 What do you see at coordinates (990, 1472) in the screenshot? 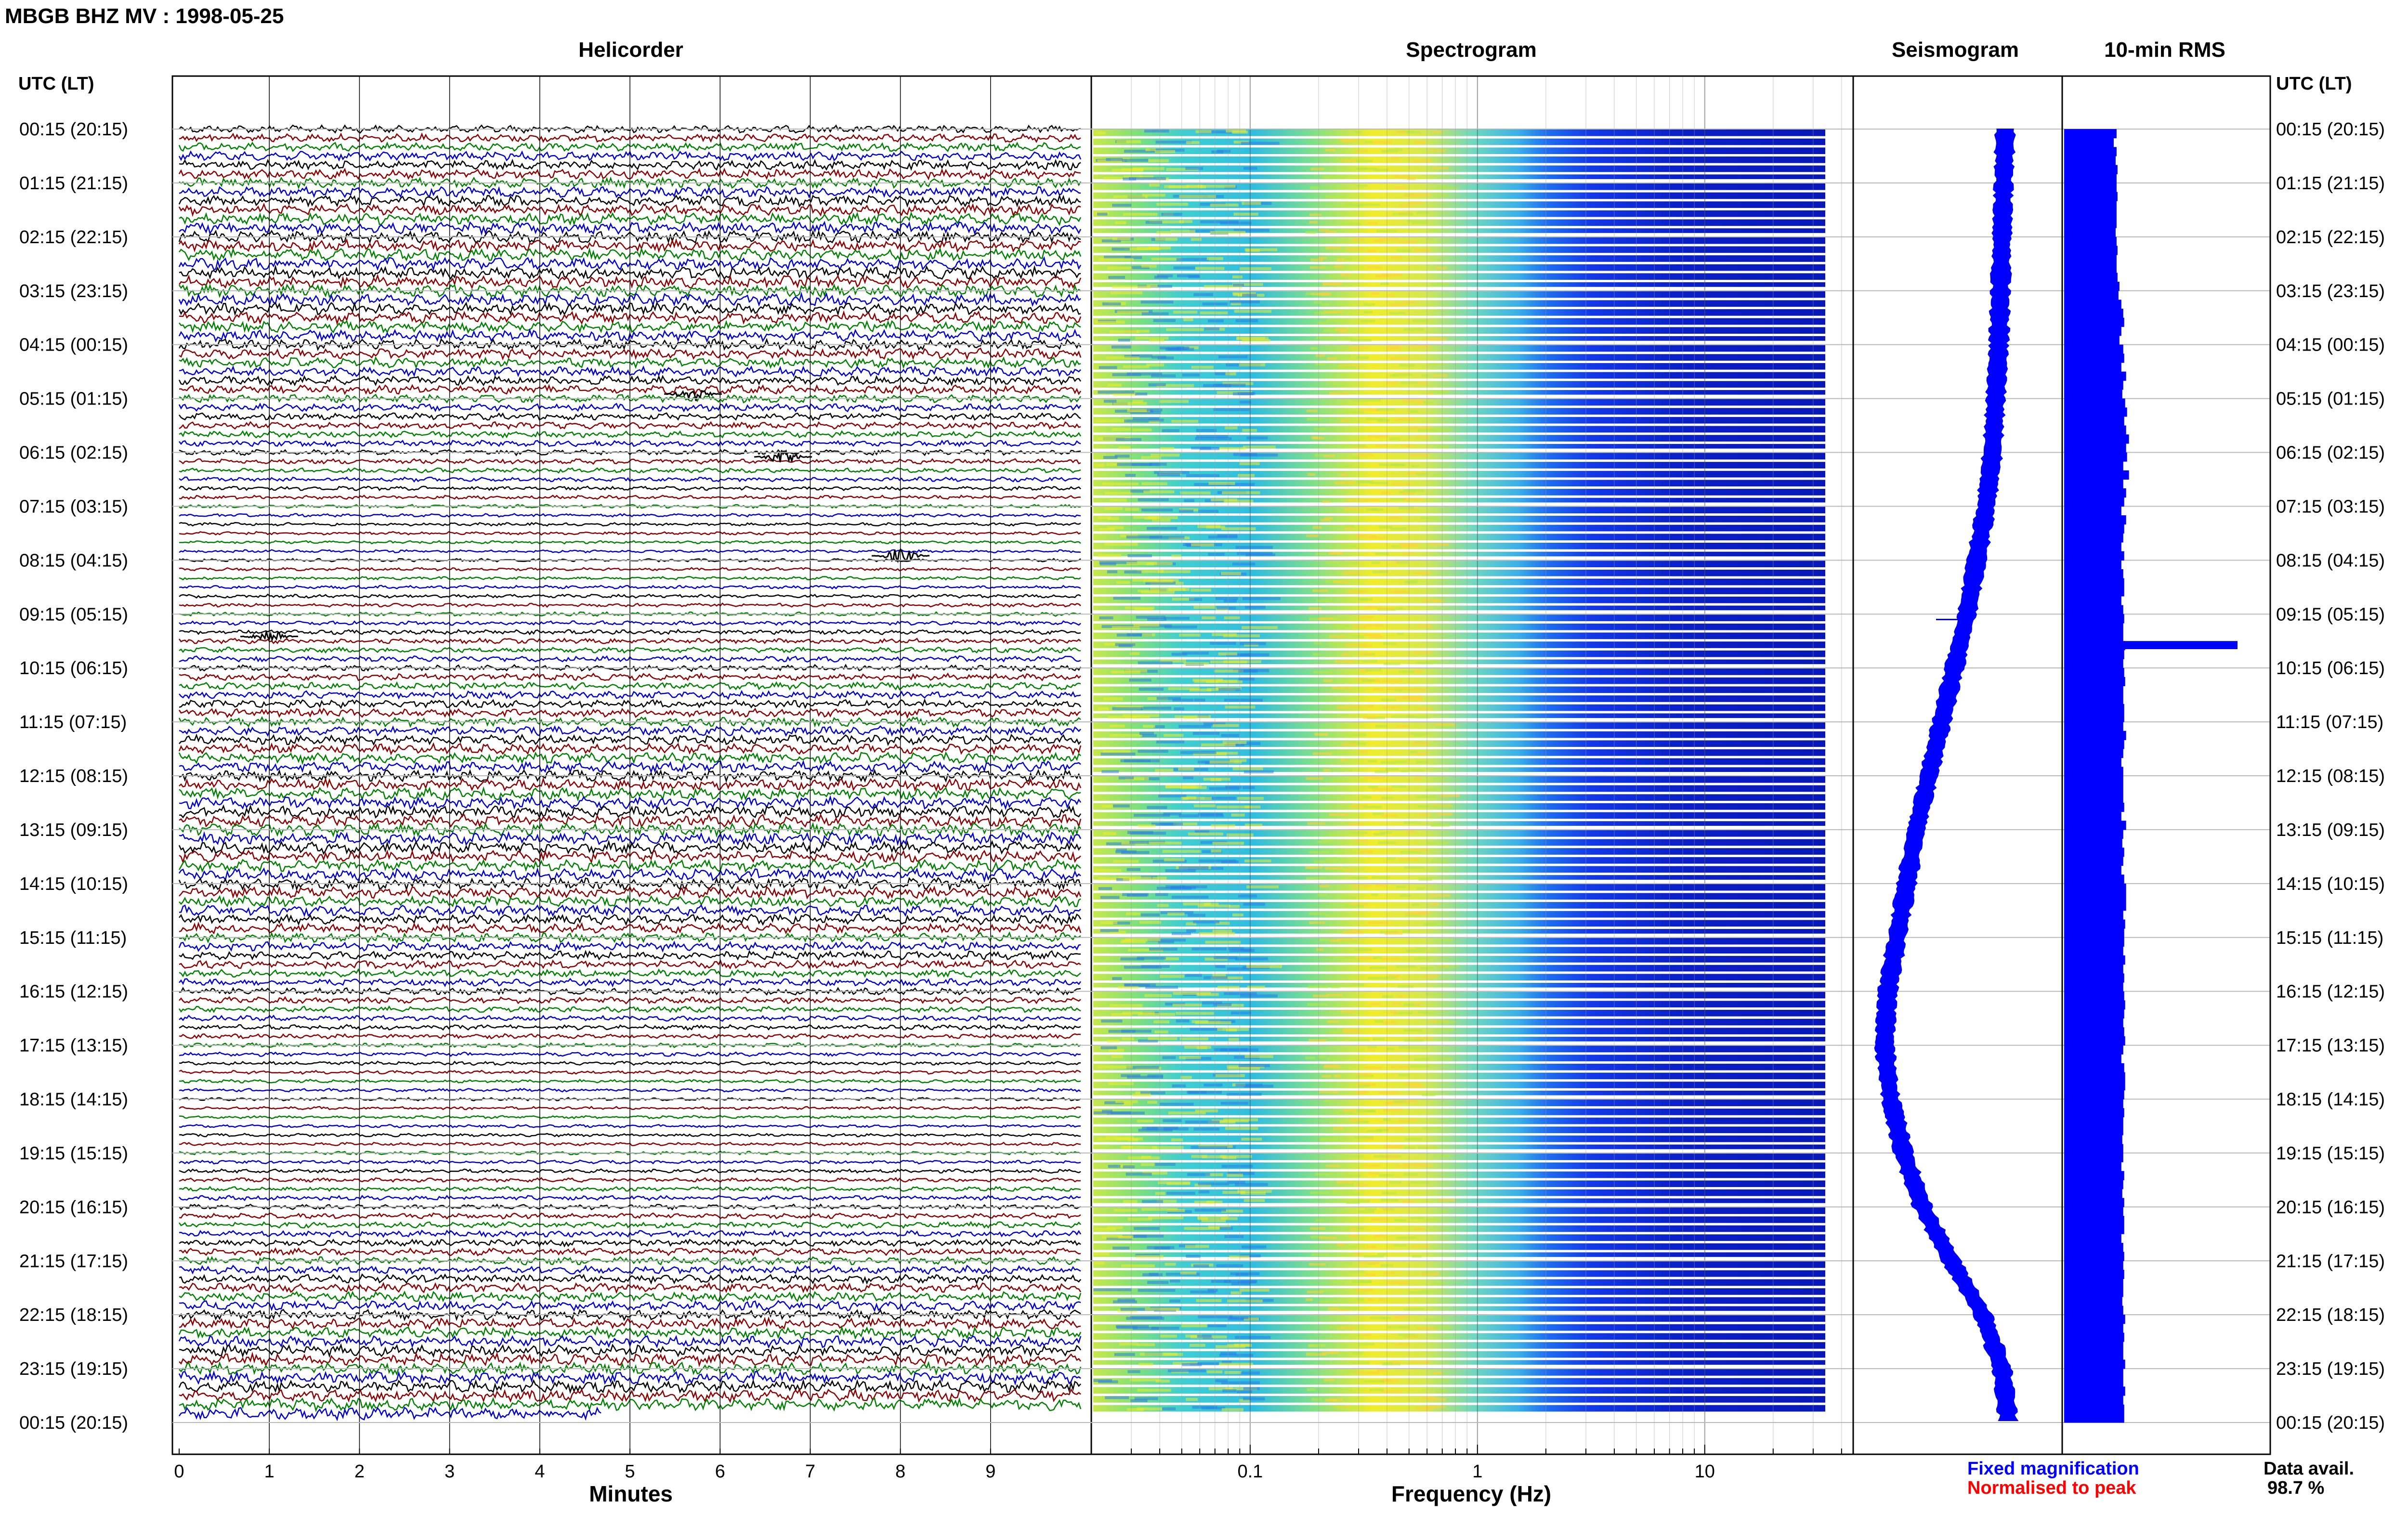
I see `x-tick-label: 9` at bounding box center [990, 1472].